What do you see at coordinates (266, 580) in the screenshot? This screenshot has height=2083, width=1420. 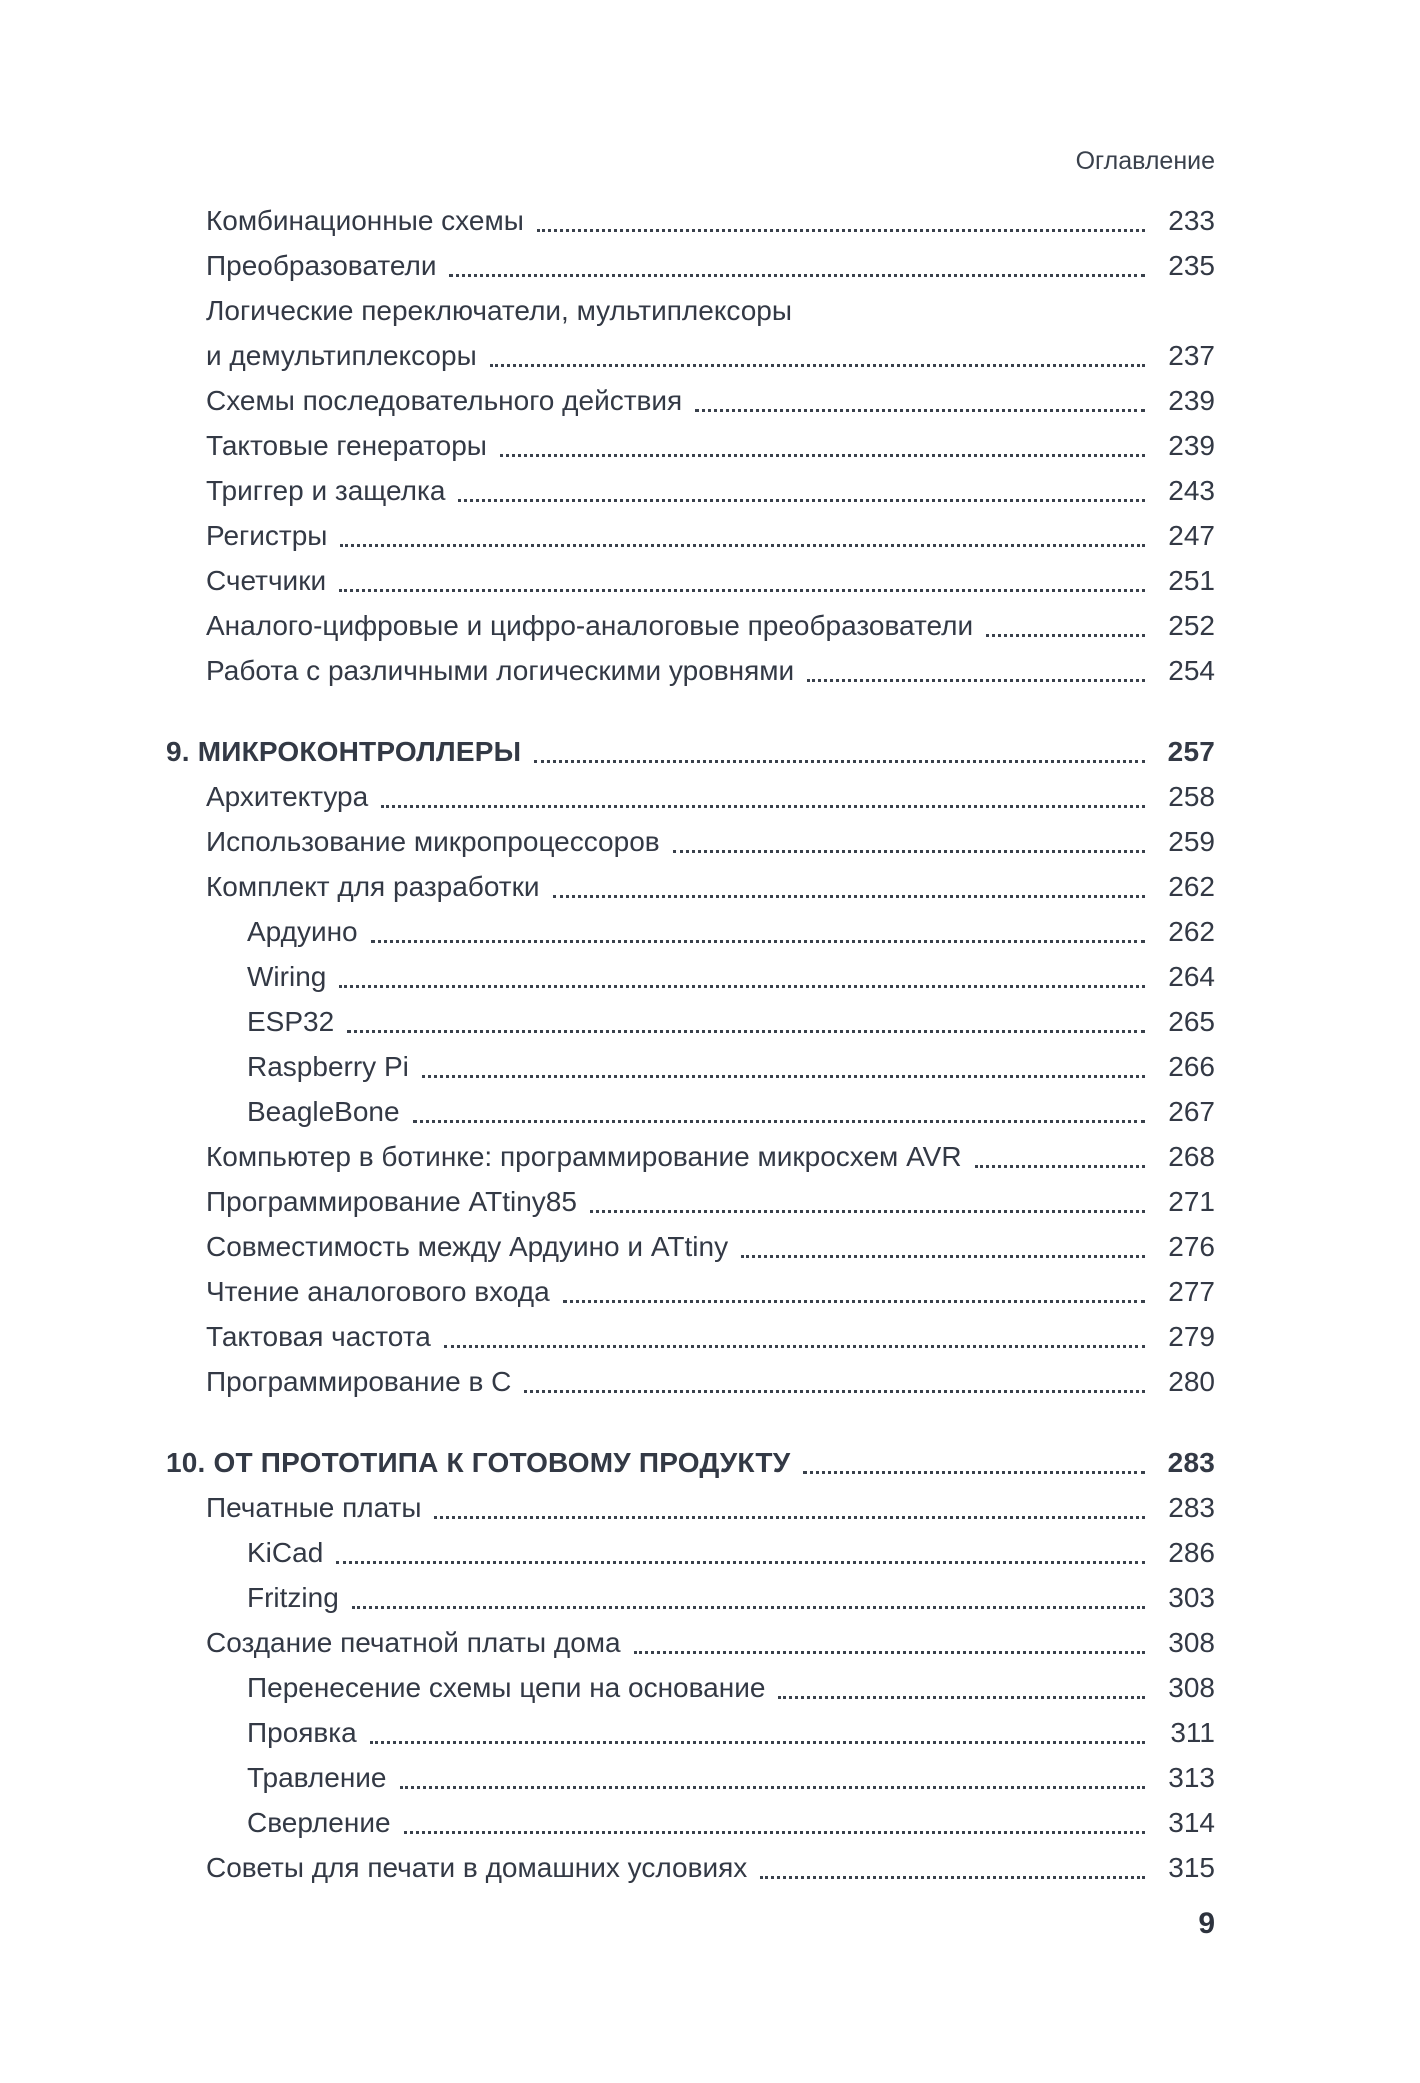 I see `toc-entry-label: Счетчики` at bounding box center [266, 580].